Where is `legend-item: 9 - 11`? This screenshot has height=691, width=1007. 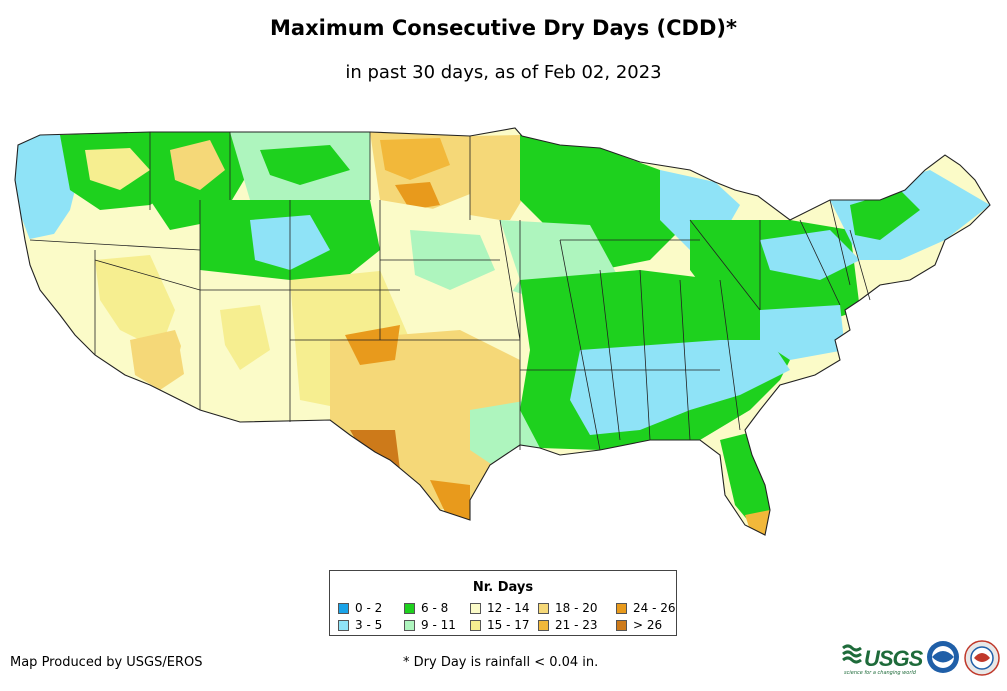 legend-item: 9 - 11 is located at coordinates (430, 625).